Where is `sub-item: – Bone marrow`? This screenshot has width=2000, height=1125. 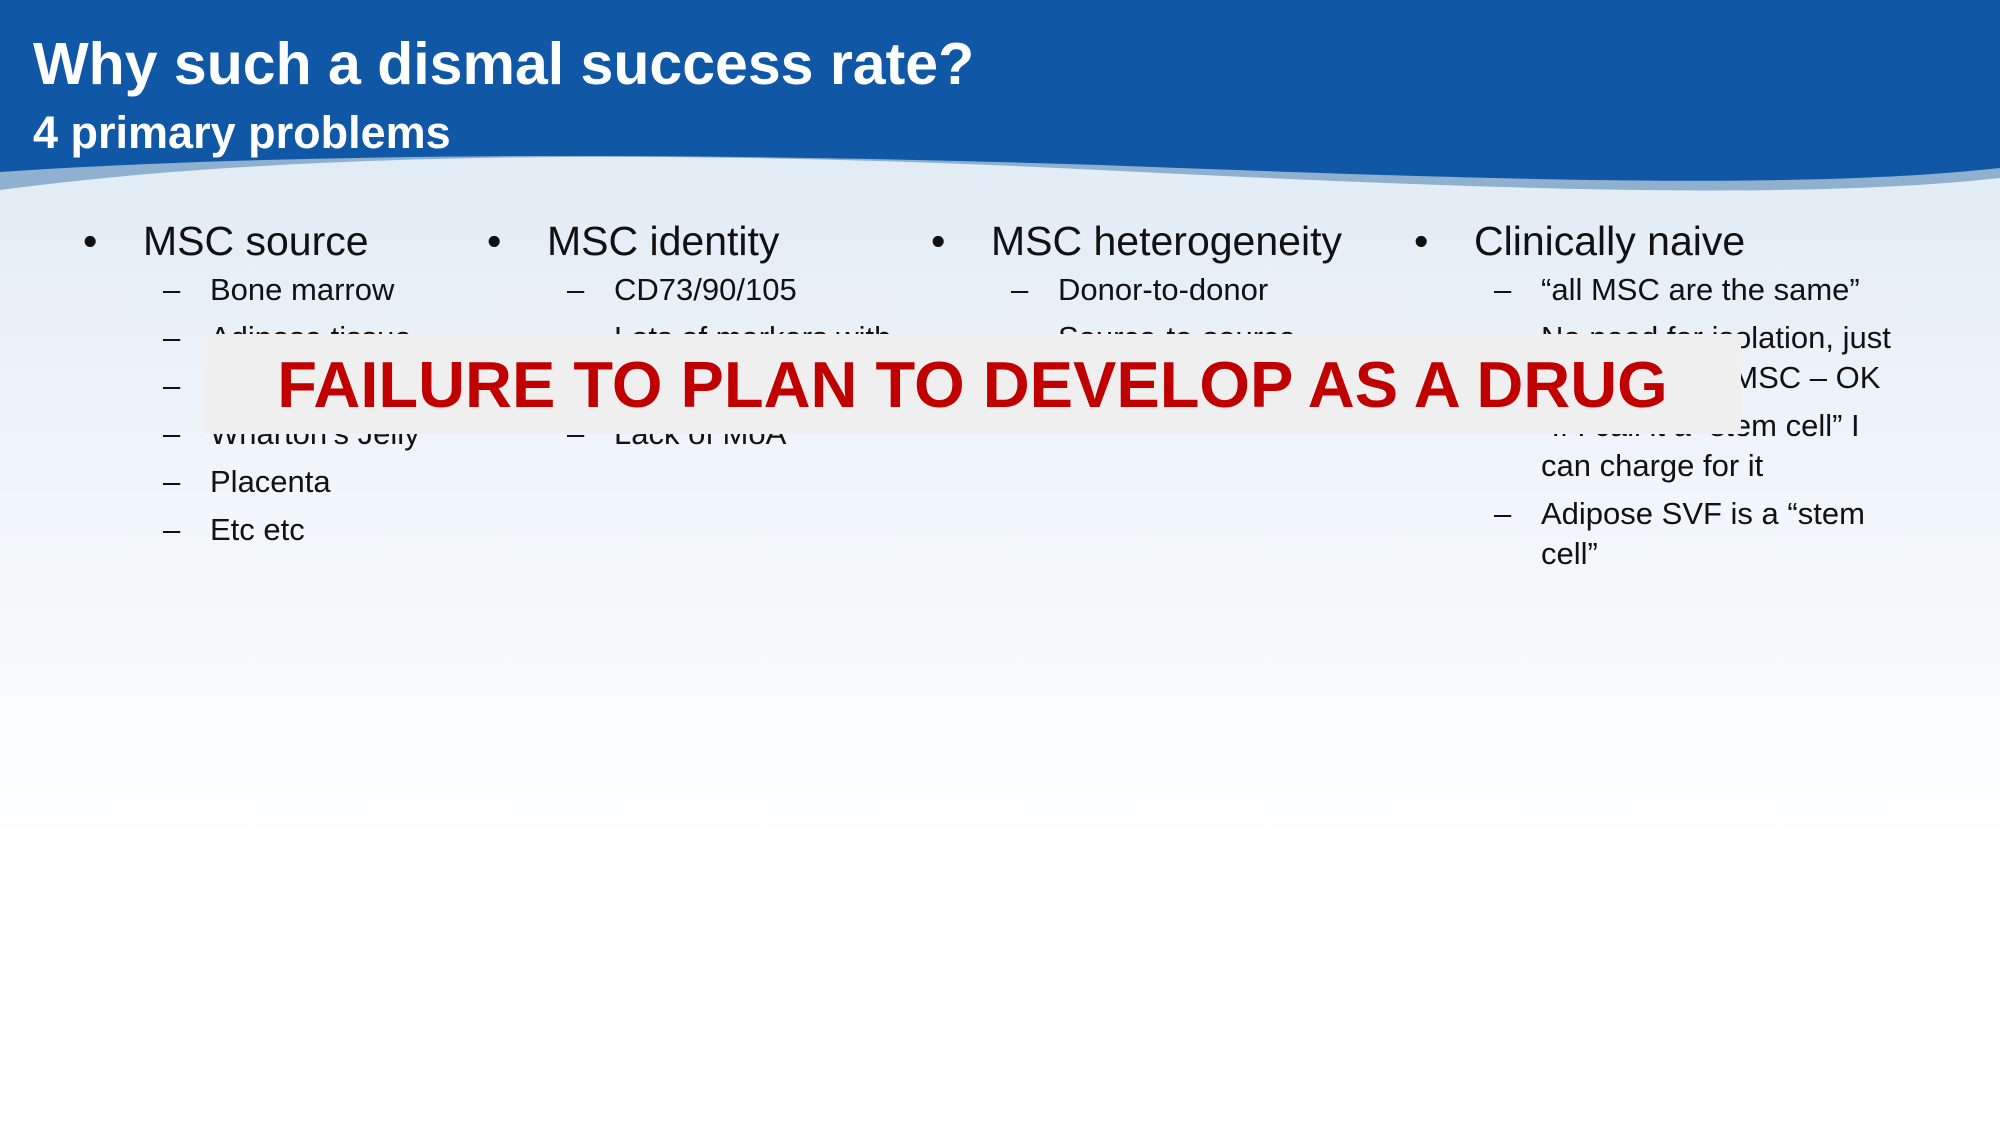
sub-item: – Bone marrow is located at coordinates (343, 290).